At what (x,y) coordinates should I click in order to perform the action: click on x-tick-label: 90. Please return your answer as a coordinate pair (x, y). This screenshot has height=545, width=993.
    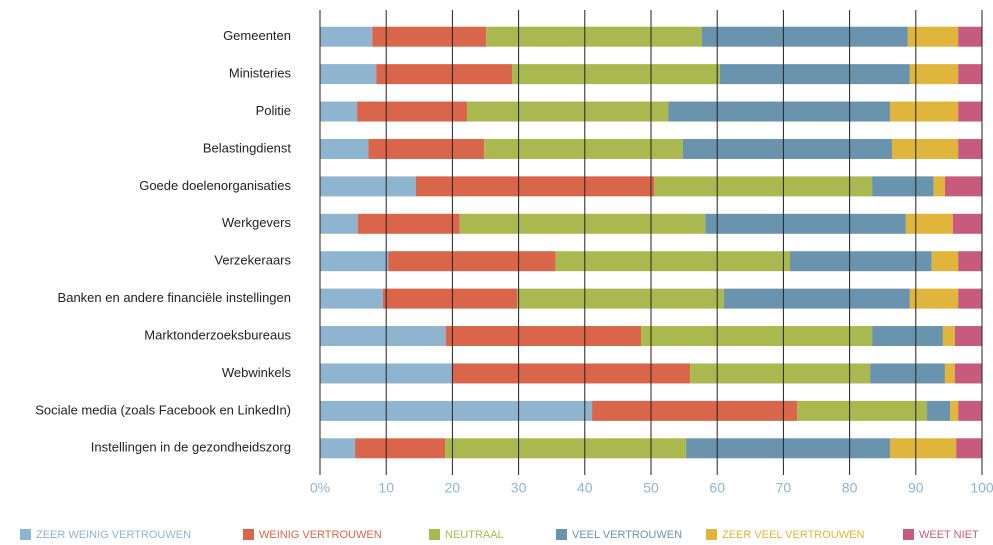
    Looking at the image, I should click on (916, 488).